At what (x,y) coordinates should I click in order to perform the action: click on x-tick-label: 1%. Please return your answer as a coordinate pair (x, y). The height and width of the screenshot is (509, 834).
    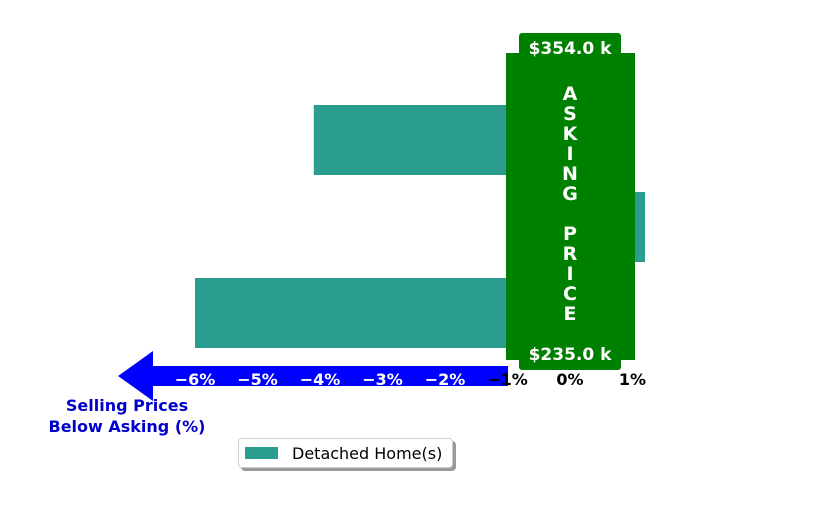
    Looking at the image, I should click on (632, 379).